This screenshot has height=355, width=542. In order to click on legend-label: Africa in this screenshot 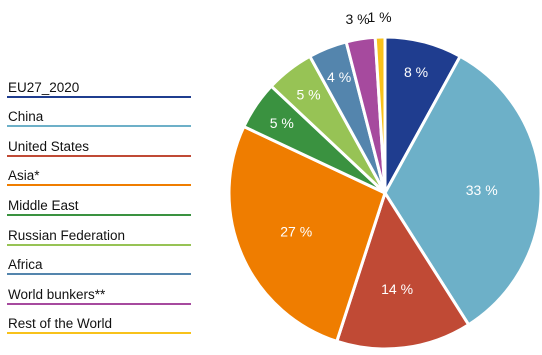, I will do `click(25, 265)`.